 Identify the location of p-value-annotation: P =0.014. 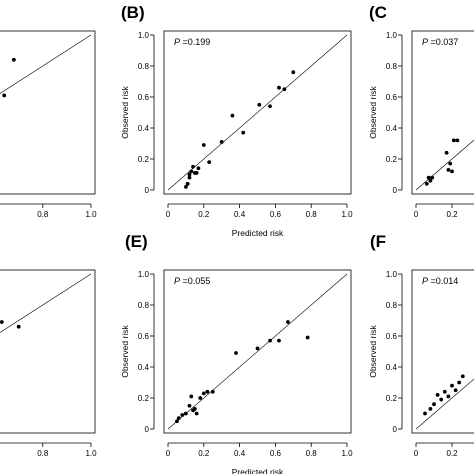
(440, 281).